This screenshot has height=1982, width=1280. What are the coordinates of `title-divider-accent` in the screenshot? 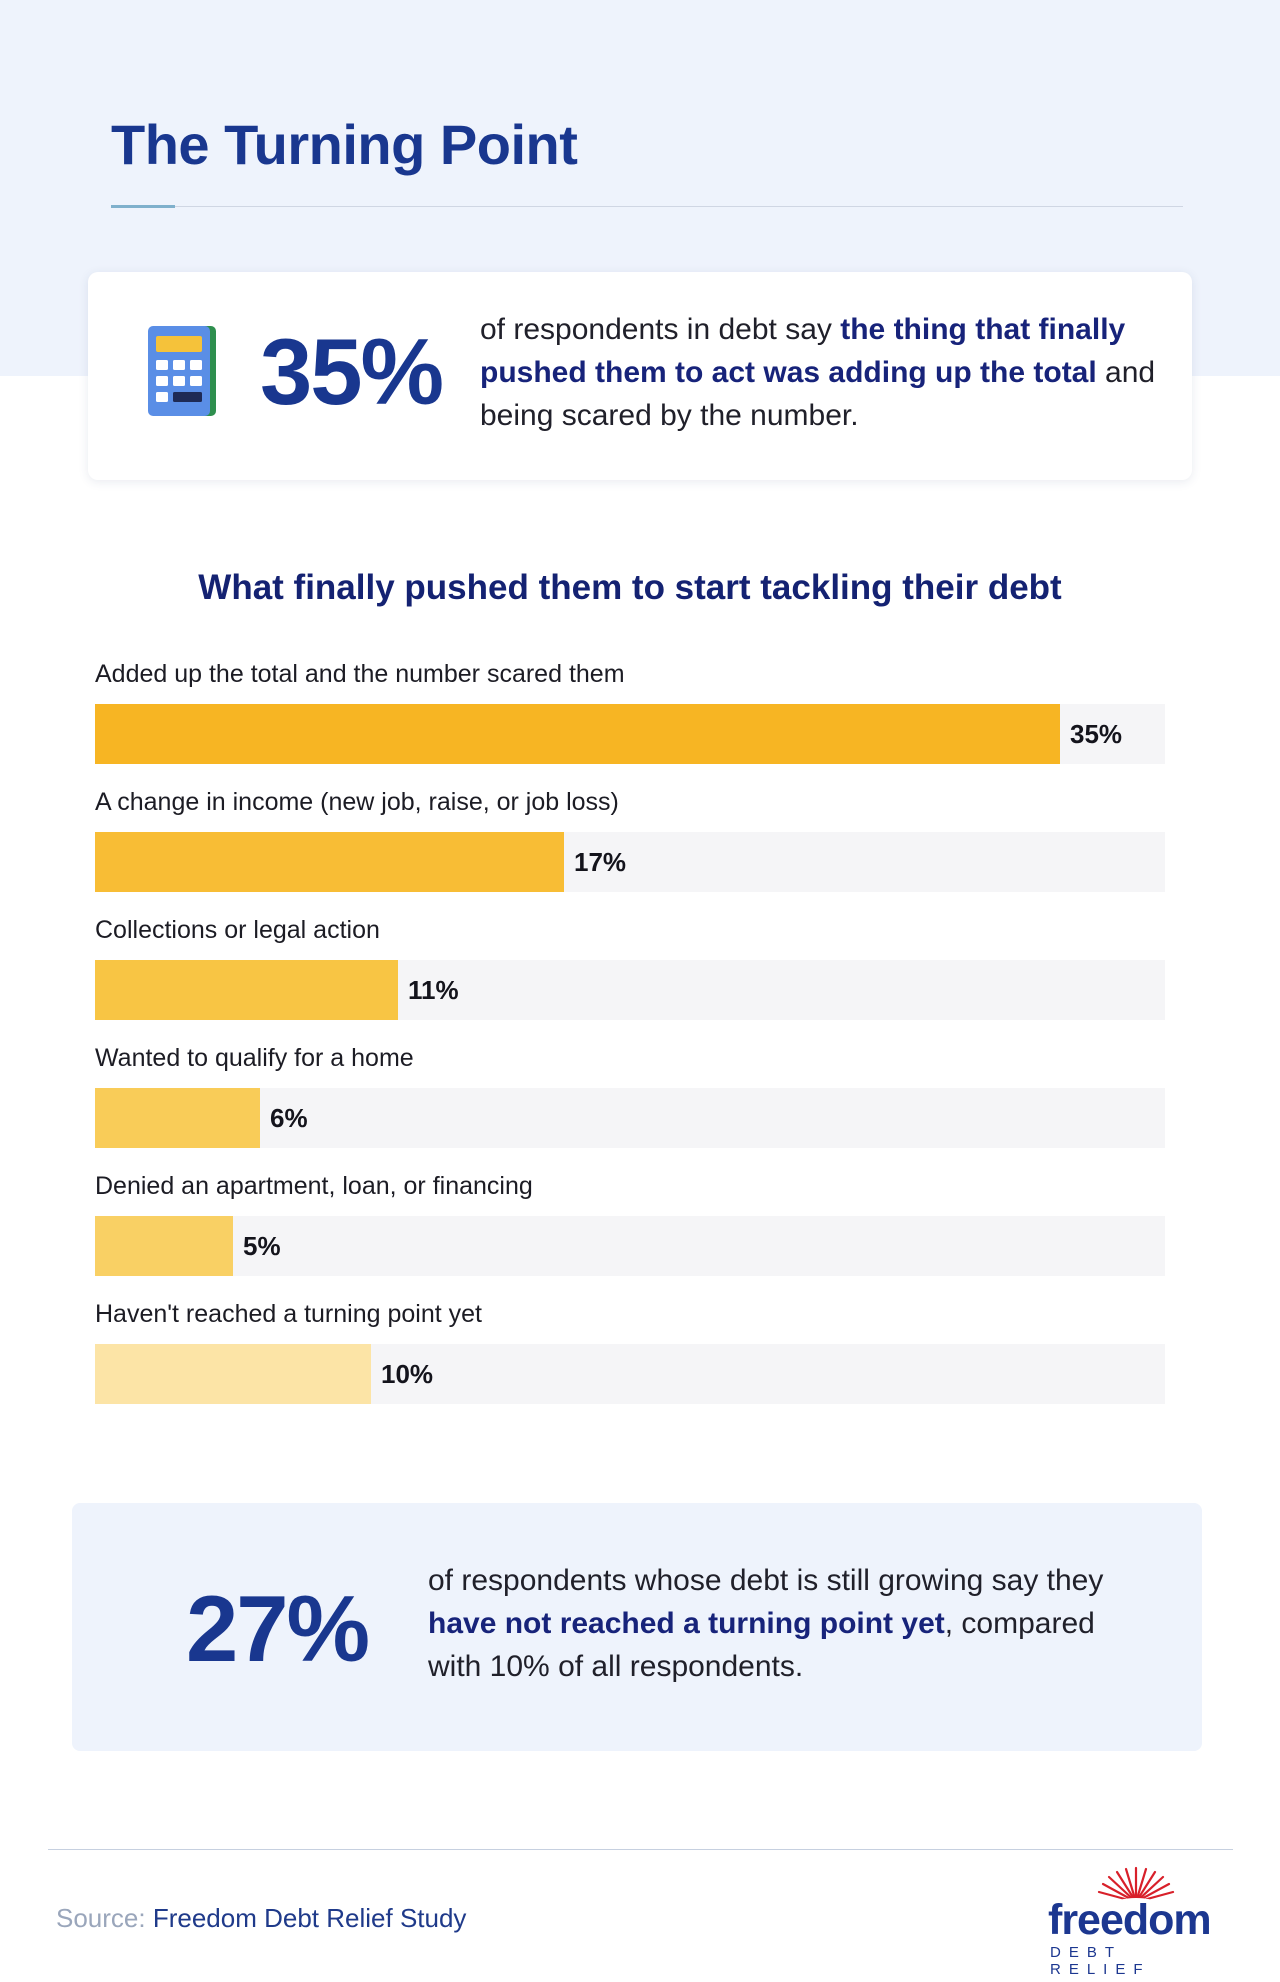 It's located at (143, 206).